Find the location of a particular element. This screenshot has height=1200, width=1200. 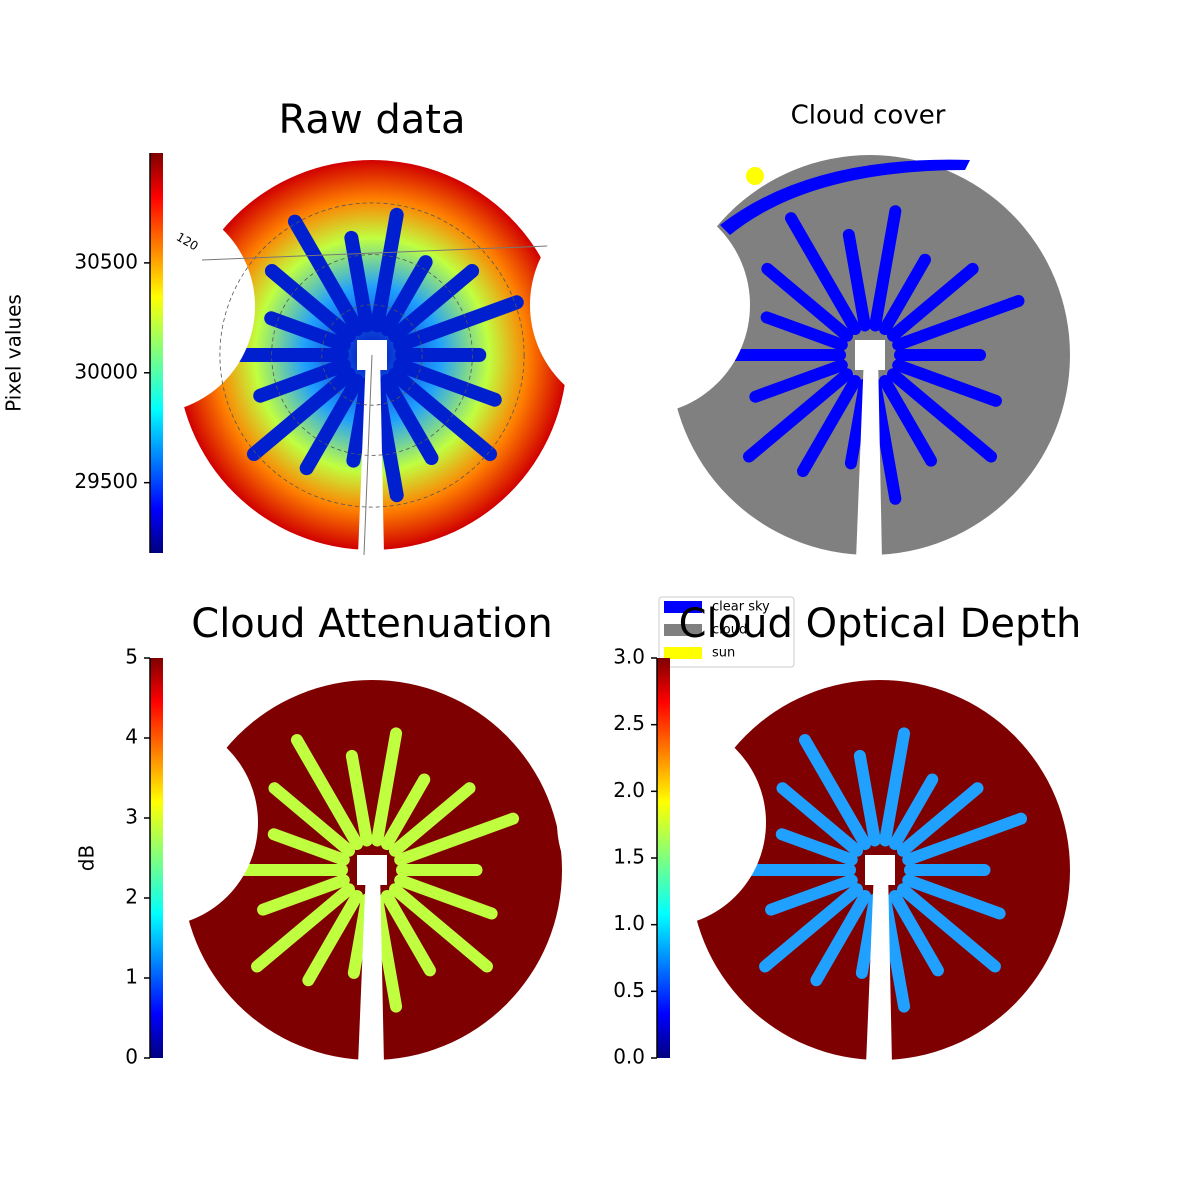

sun is located at coordinates (755, 176).